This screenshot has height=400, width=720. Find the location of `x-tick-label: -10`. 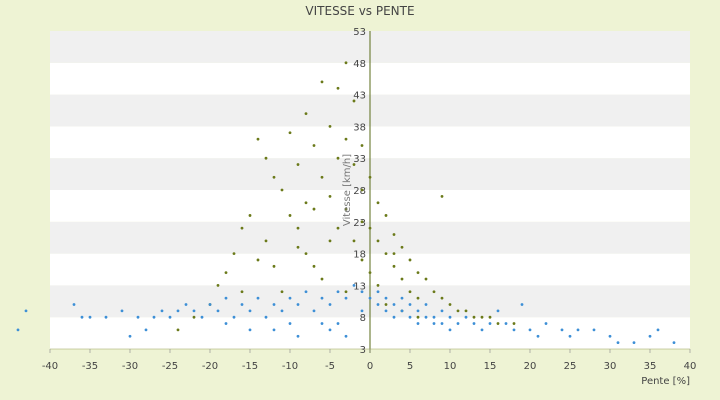

x-tick-label: -10 is located at coordinates (290, 366).